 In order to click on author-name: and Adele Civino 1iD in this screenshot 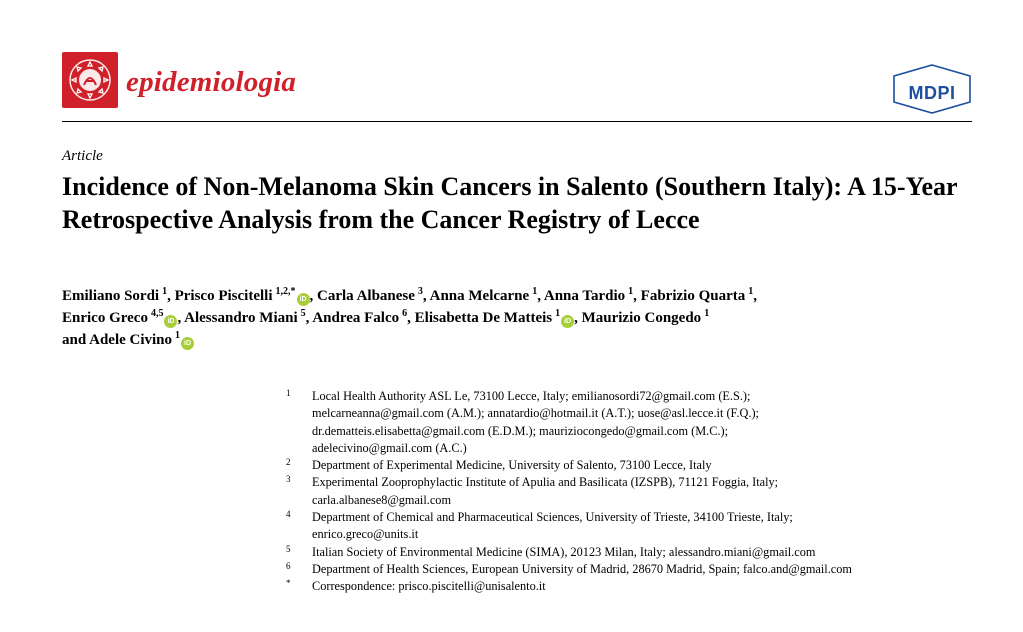, I will do `click(128, 340)`.